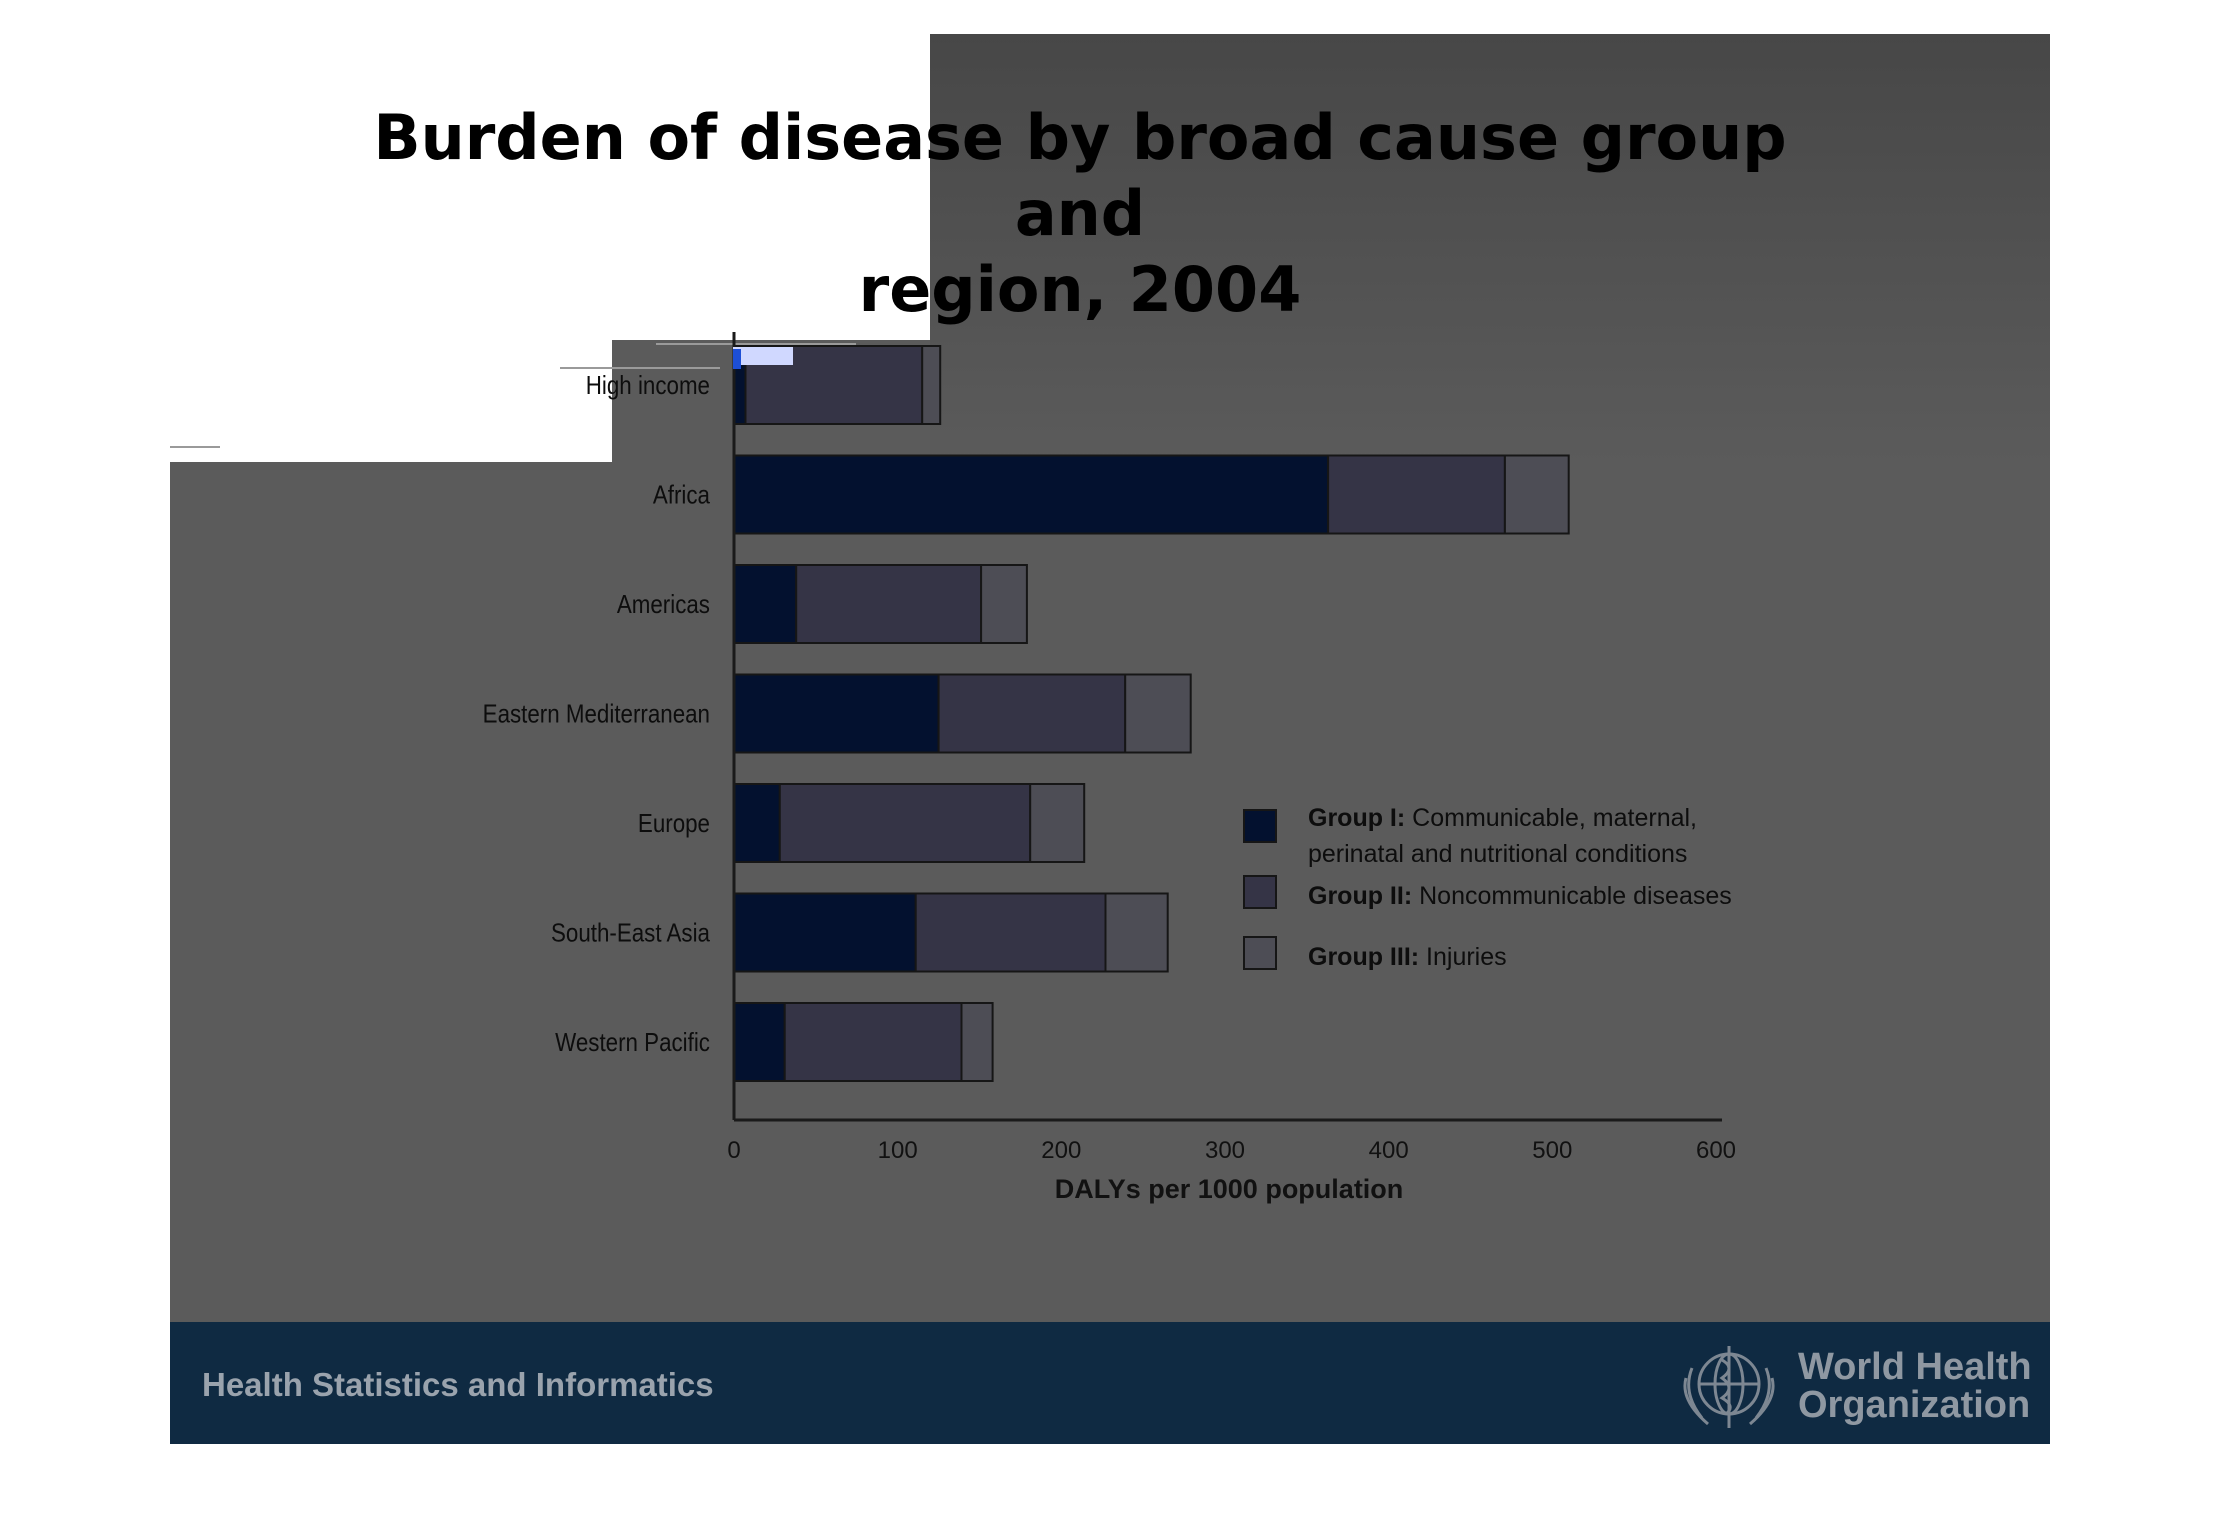  Describe the element at coordinates (632, 1042) in the screenshot. I see `category-label: Western Pacific` at that location.